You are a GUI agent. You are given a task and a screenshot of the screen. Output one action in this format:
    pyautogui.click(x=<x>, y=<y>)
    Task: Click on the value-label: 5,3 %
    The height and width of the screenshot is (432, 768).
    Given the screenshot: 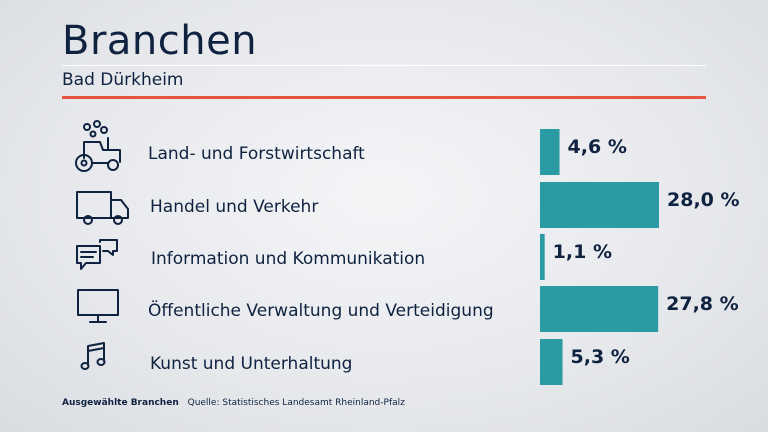 What is the action you would take?
    pyautogui.click(x=600, y=357)
    